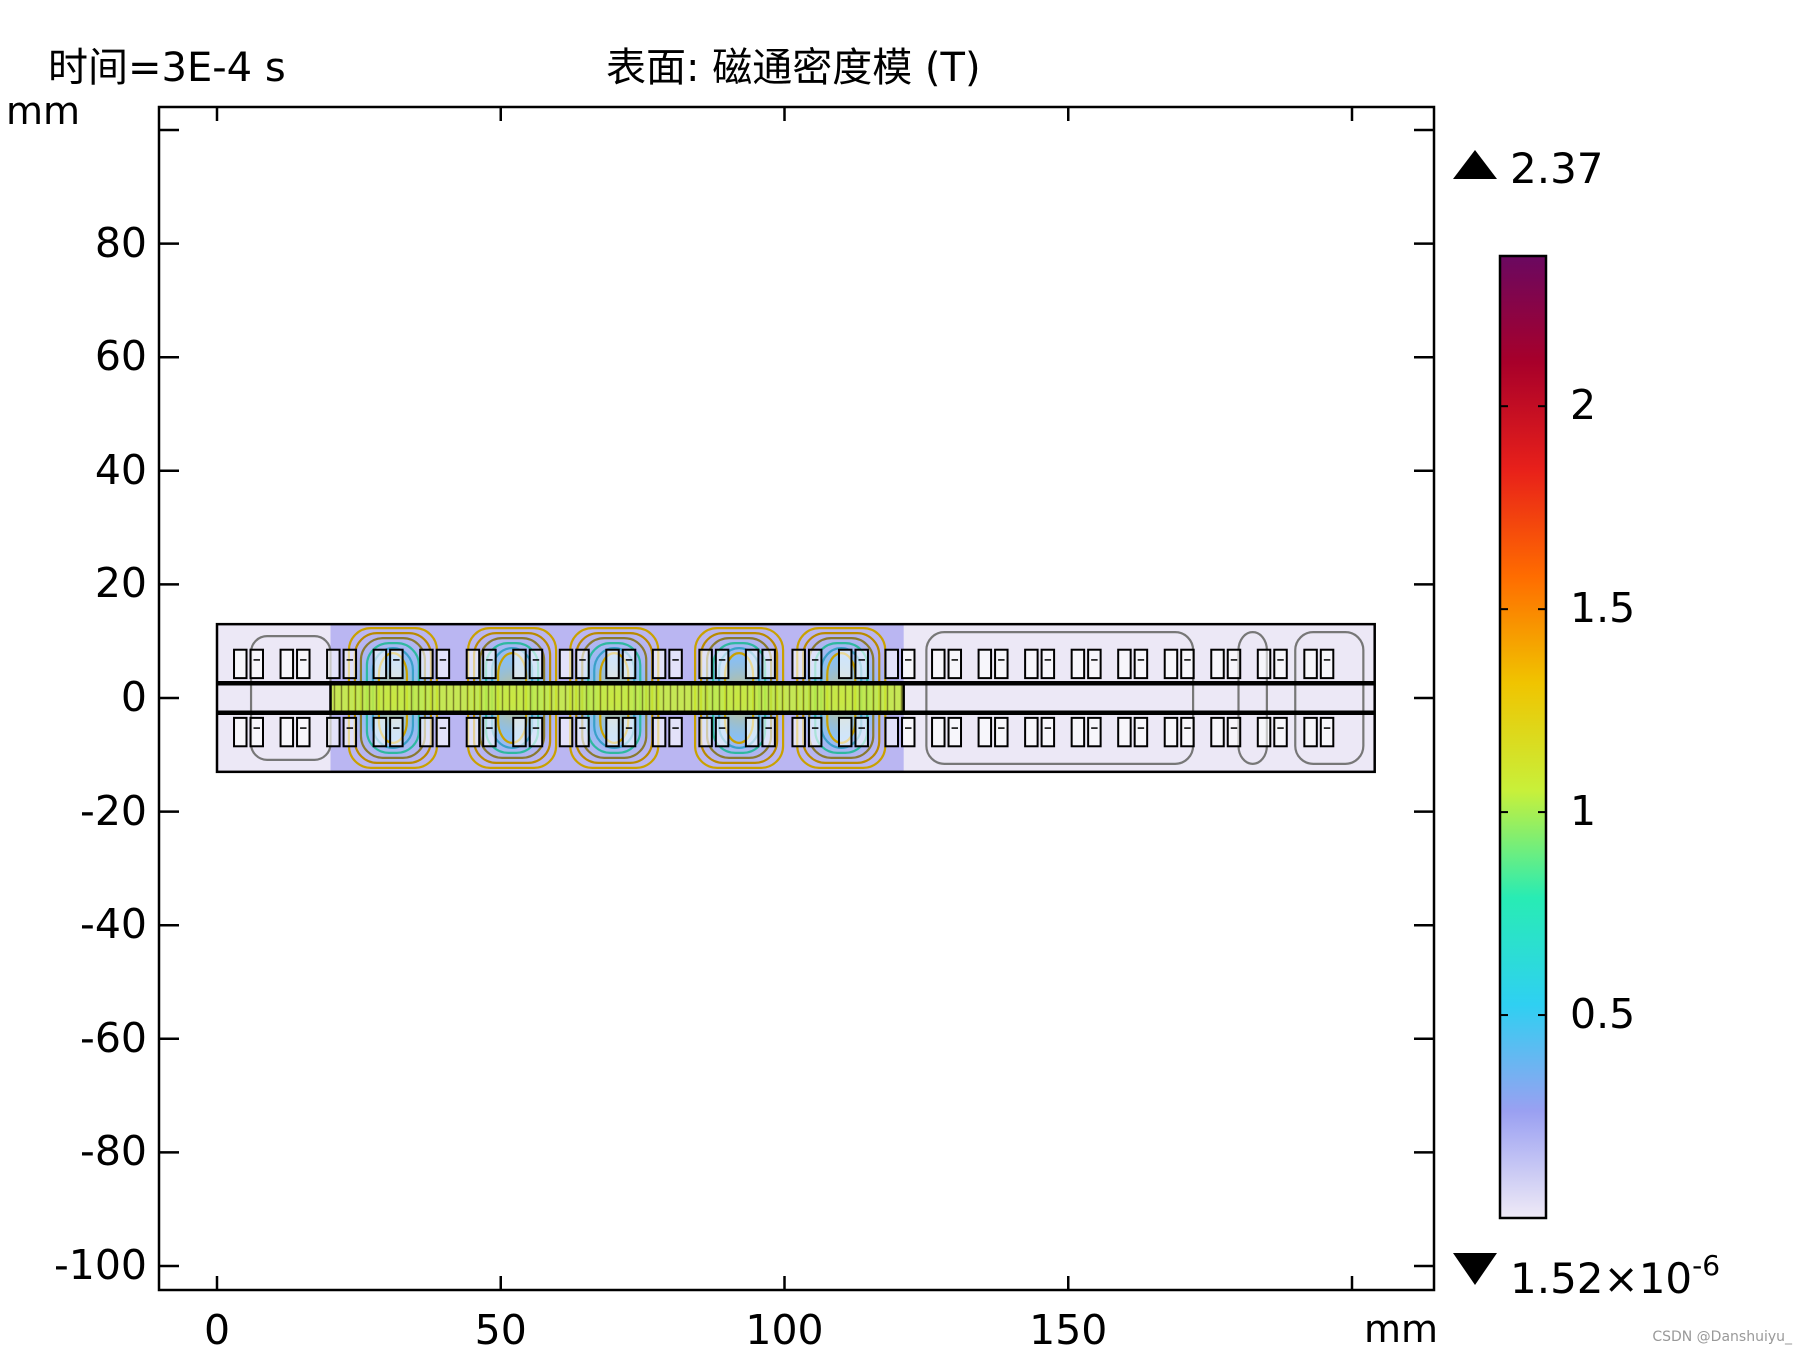  Describe the element at coordinates (1601, 1278) in the screenshot. I see `colorbar-min-mantissa: 1.52×10` at that location.